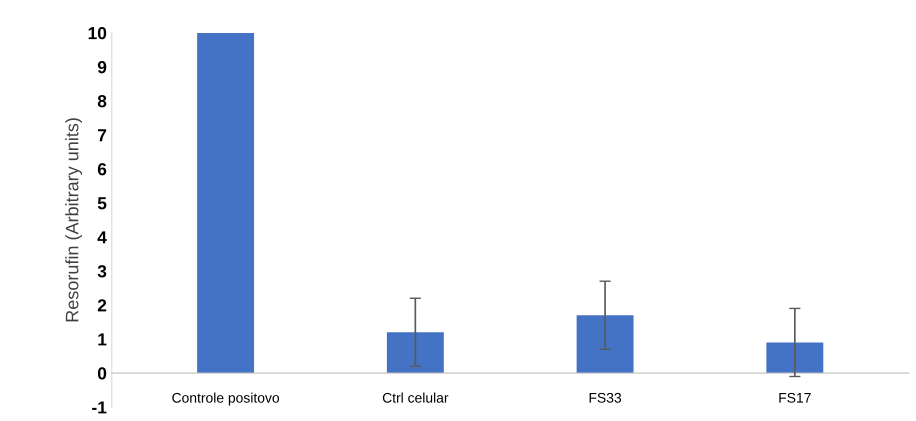 This screenshot has width=916, height=421. What do you see at coordinates (102, 339) in the screenshot?
I see `y-tick-label: 1` at bounding box center [102, 339].